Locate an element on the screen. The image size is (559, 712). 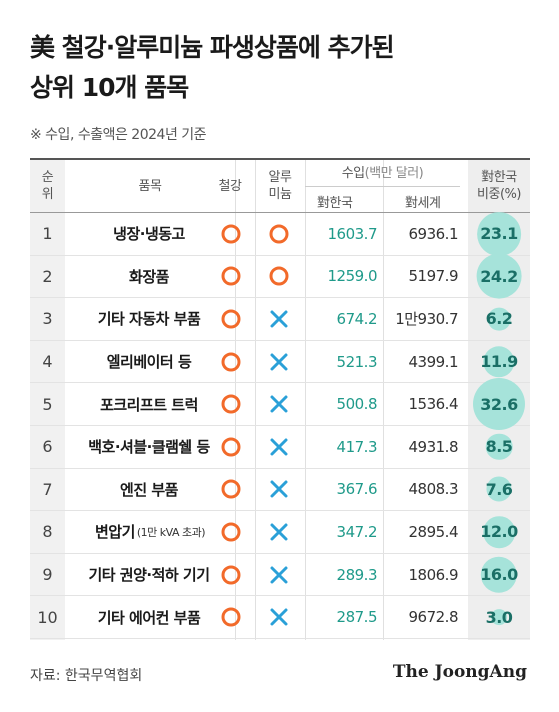
item-name: 기타 자동차 부품 is located at coordinates (149, 319).